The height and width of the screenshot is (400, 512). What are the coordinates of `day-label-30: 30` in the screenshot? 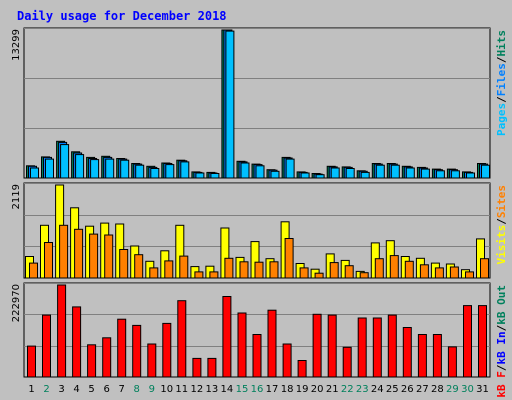 It's located at (467, 389).